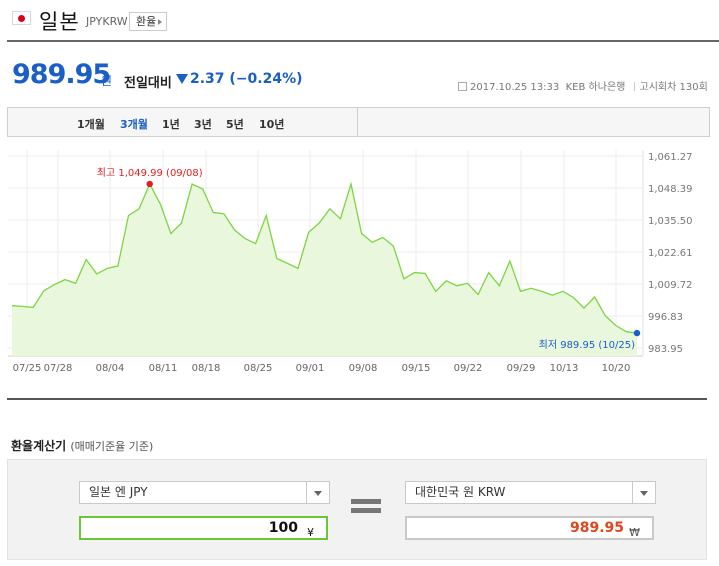  Describe the element at coordinates (266, 79) in the screenshot. I see `change-percent: (−0.24%)` at that location.